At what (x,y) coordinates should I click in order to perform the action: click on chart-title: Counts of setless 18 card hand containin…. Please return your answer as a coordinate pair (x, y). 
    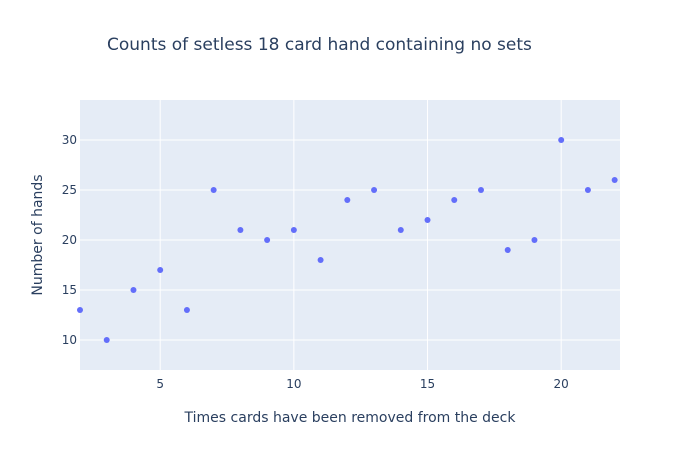
    Looking at the image, I should click on (319, 45).